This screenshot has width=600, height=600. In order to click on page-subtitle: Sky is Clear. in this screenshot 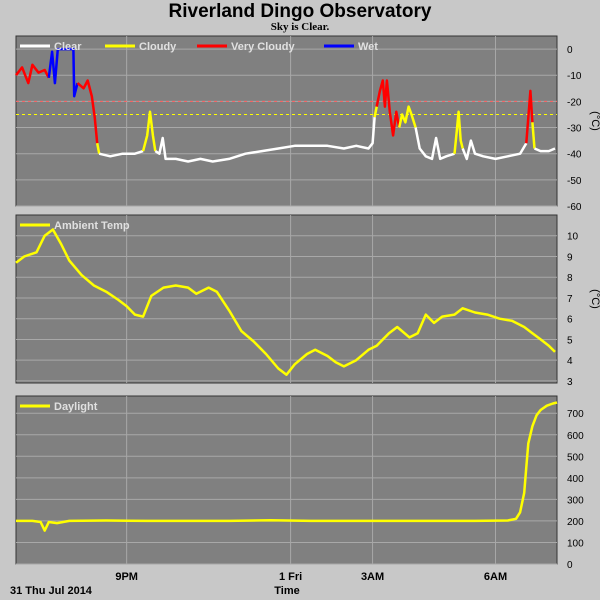, I will do `click(300, 27)`.